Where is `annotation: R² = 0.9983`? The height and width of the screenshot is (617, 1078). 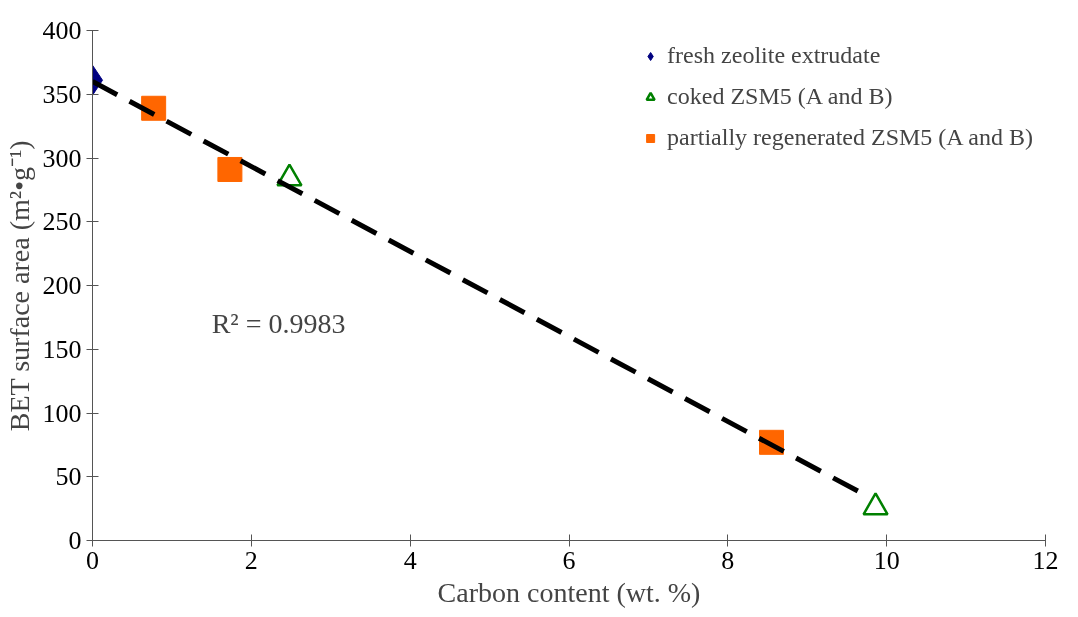
annotation: R² = 0.9983 is located at coordinates (278, 324).